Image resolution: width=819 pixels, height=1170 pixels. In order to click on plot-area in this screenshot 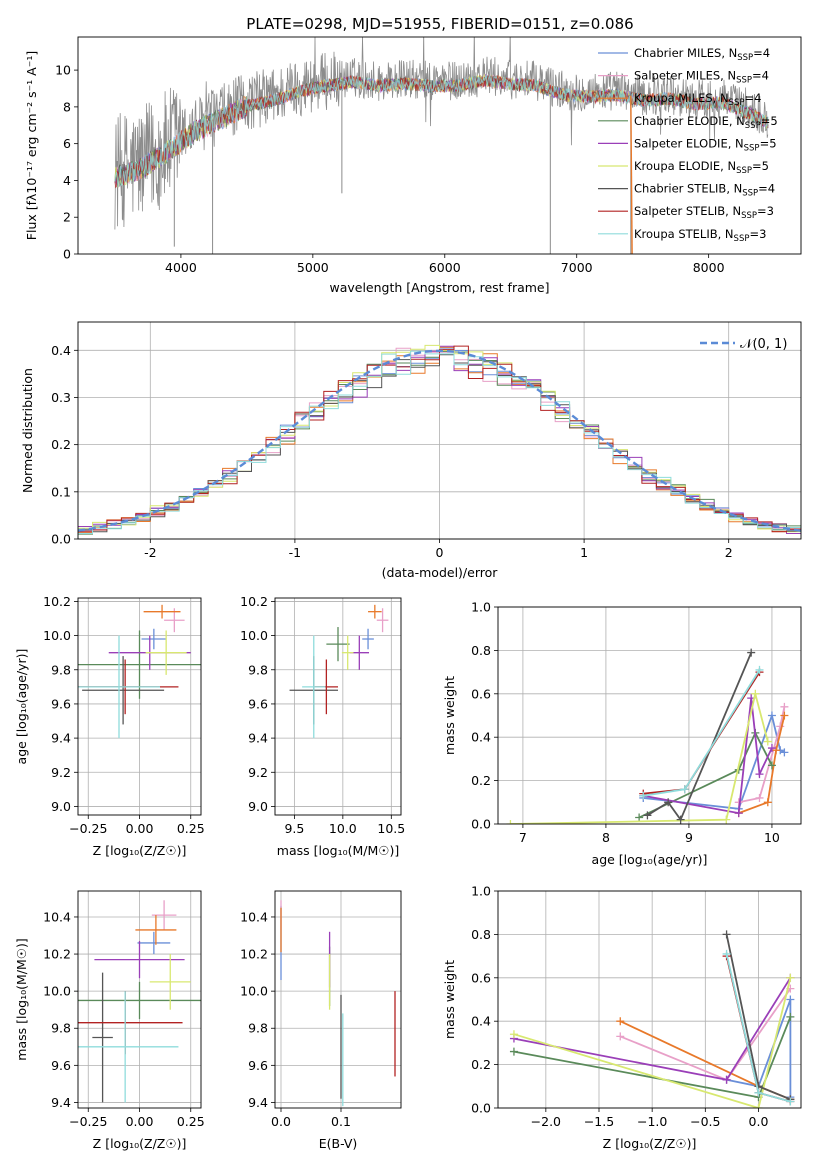, I will do `click(652, 1019)`.